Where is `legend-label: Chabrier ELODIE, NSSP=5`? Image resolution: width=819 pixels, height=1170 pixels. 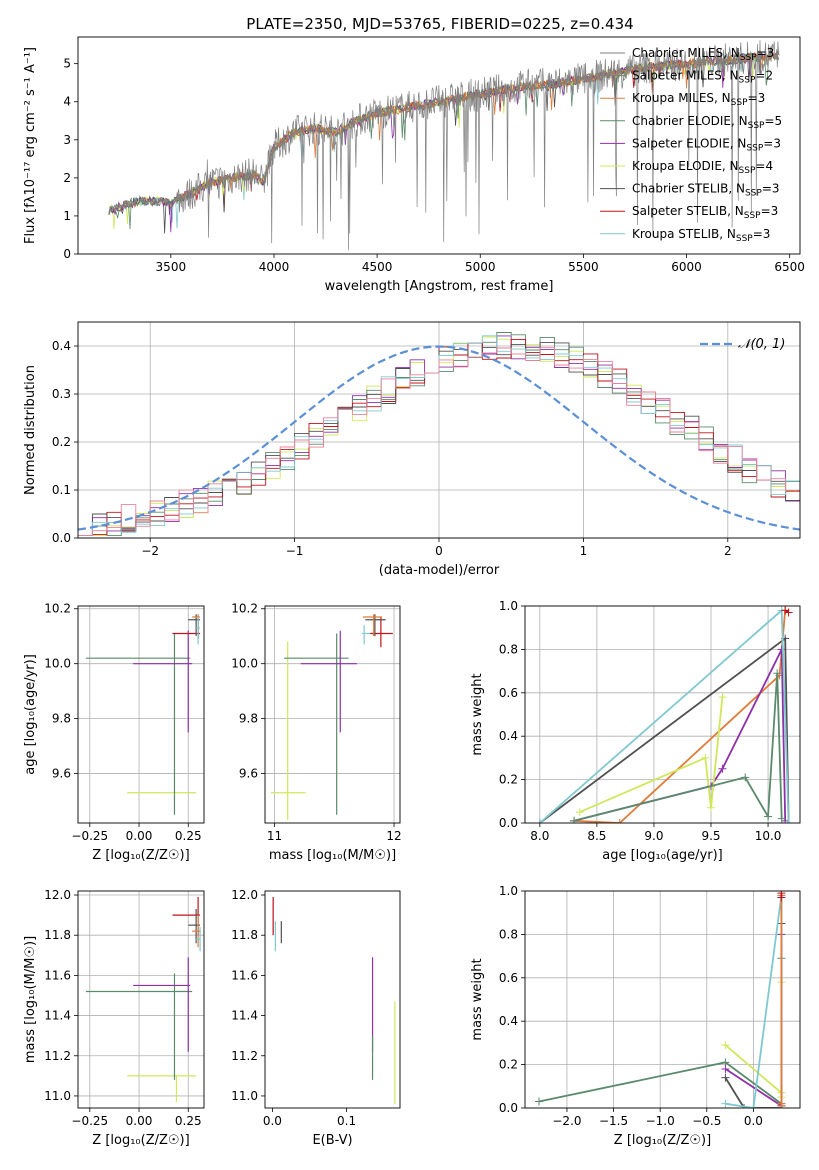
legend-label: Chabrier ELODIE, NSSP=5 is located at coordinates (707, 122).